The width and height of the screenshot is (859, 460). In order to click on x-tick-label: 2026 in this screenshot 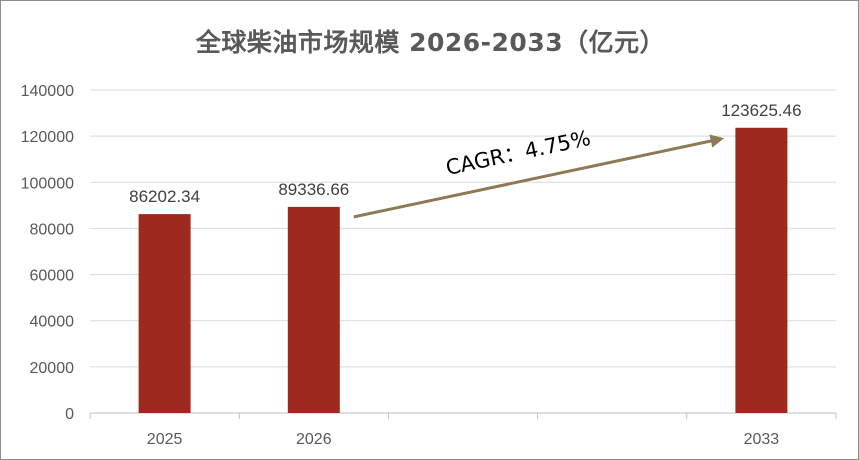, I will do `click(314, 439)`.